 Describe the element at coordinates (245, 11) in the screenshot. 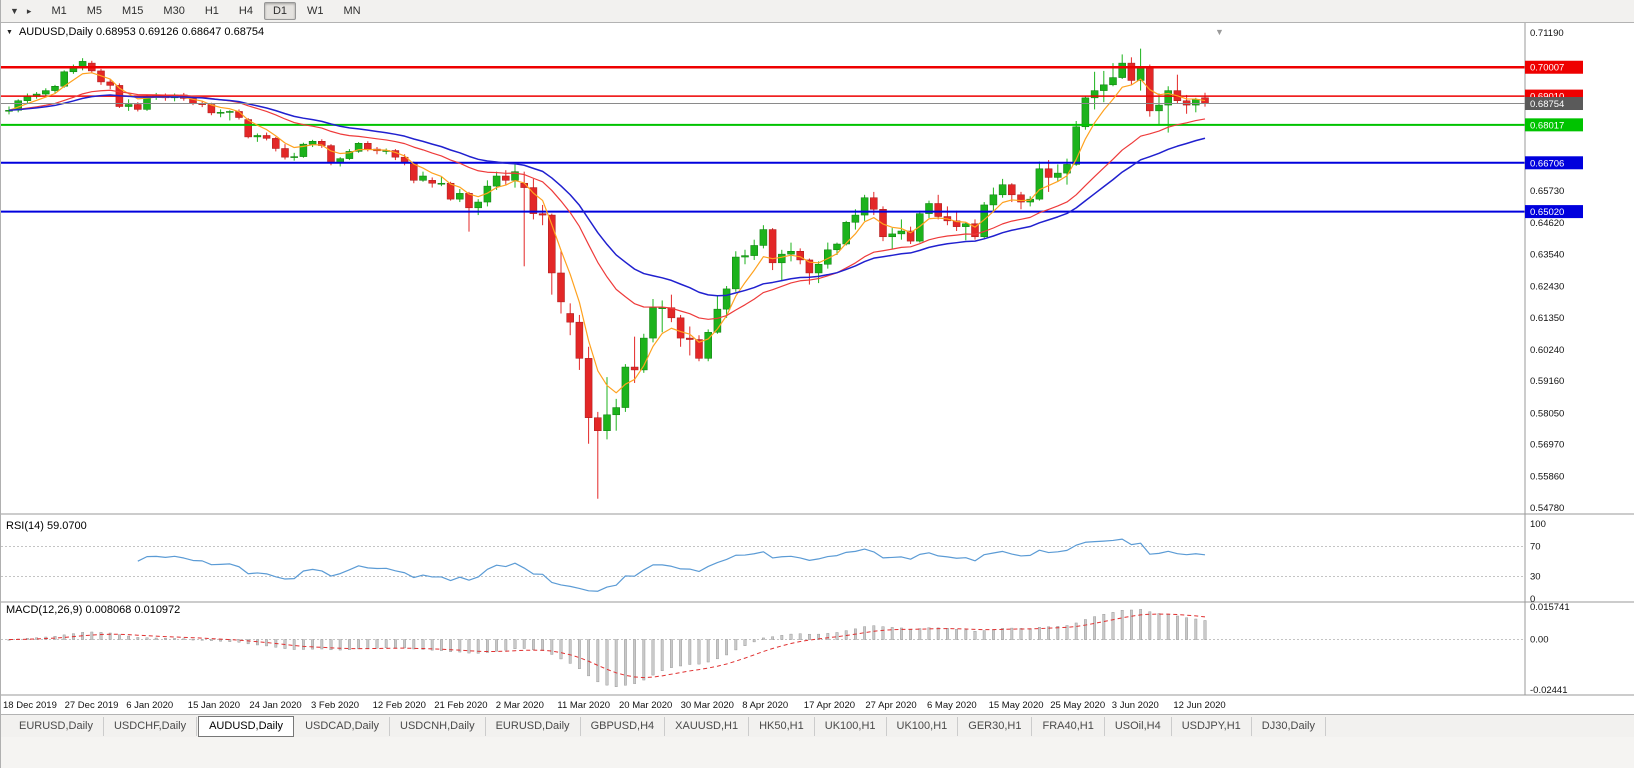

I see `timeframe-button-h4: H4` at that location.